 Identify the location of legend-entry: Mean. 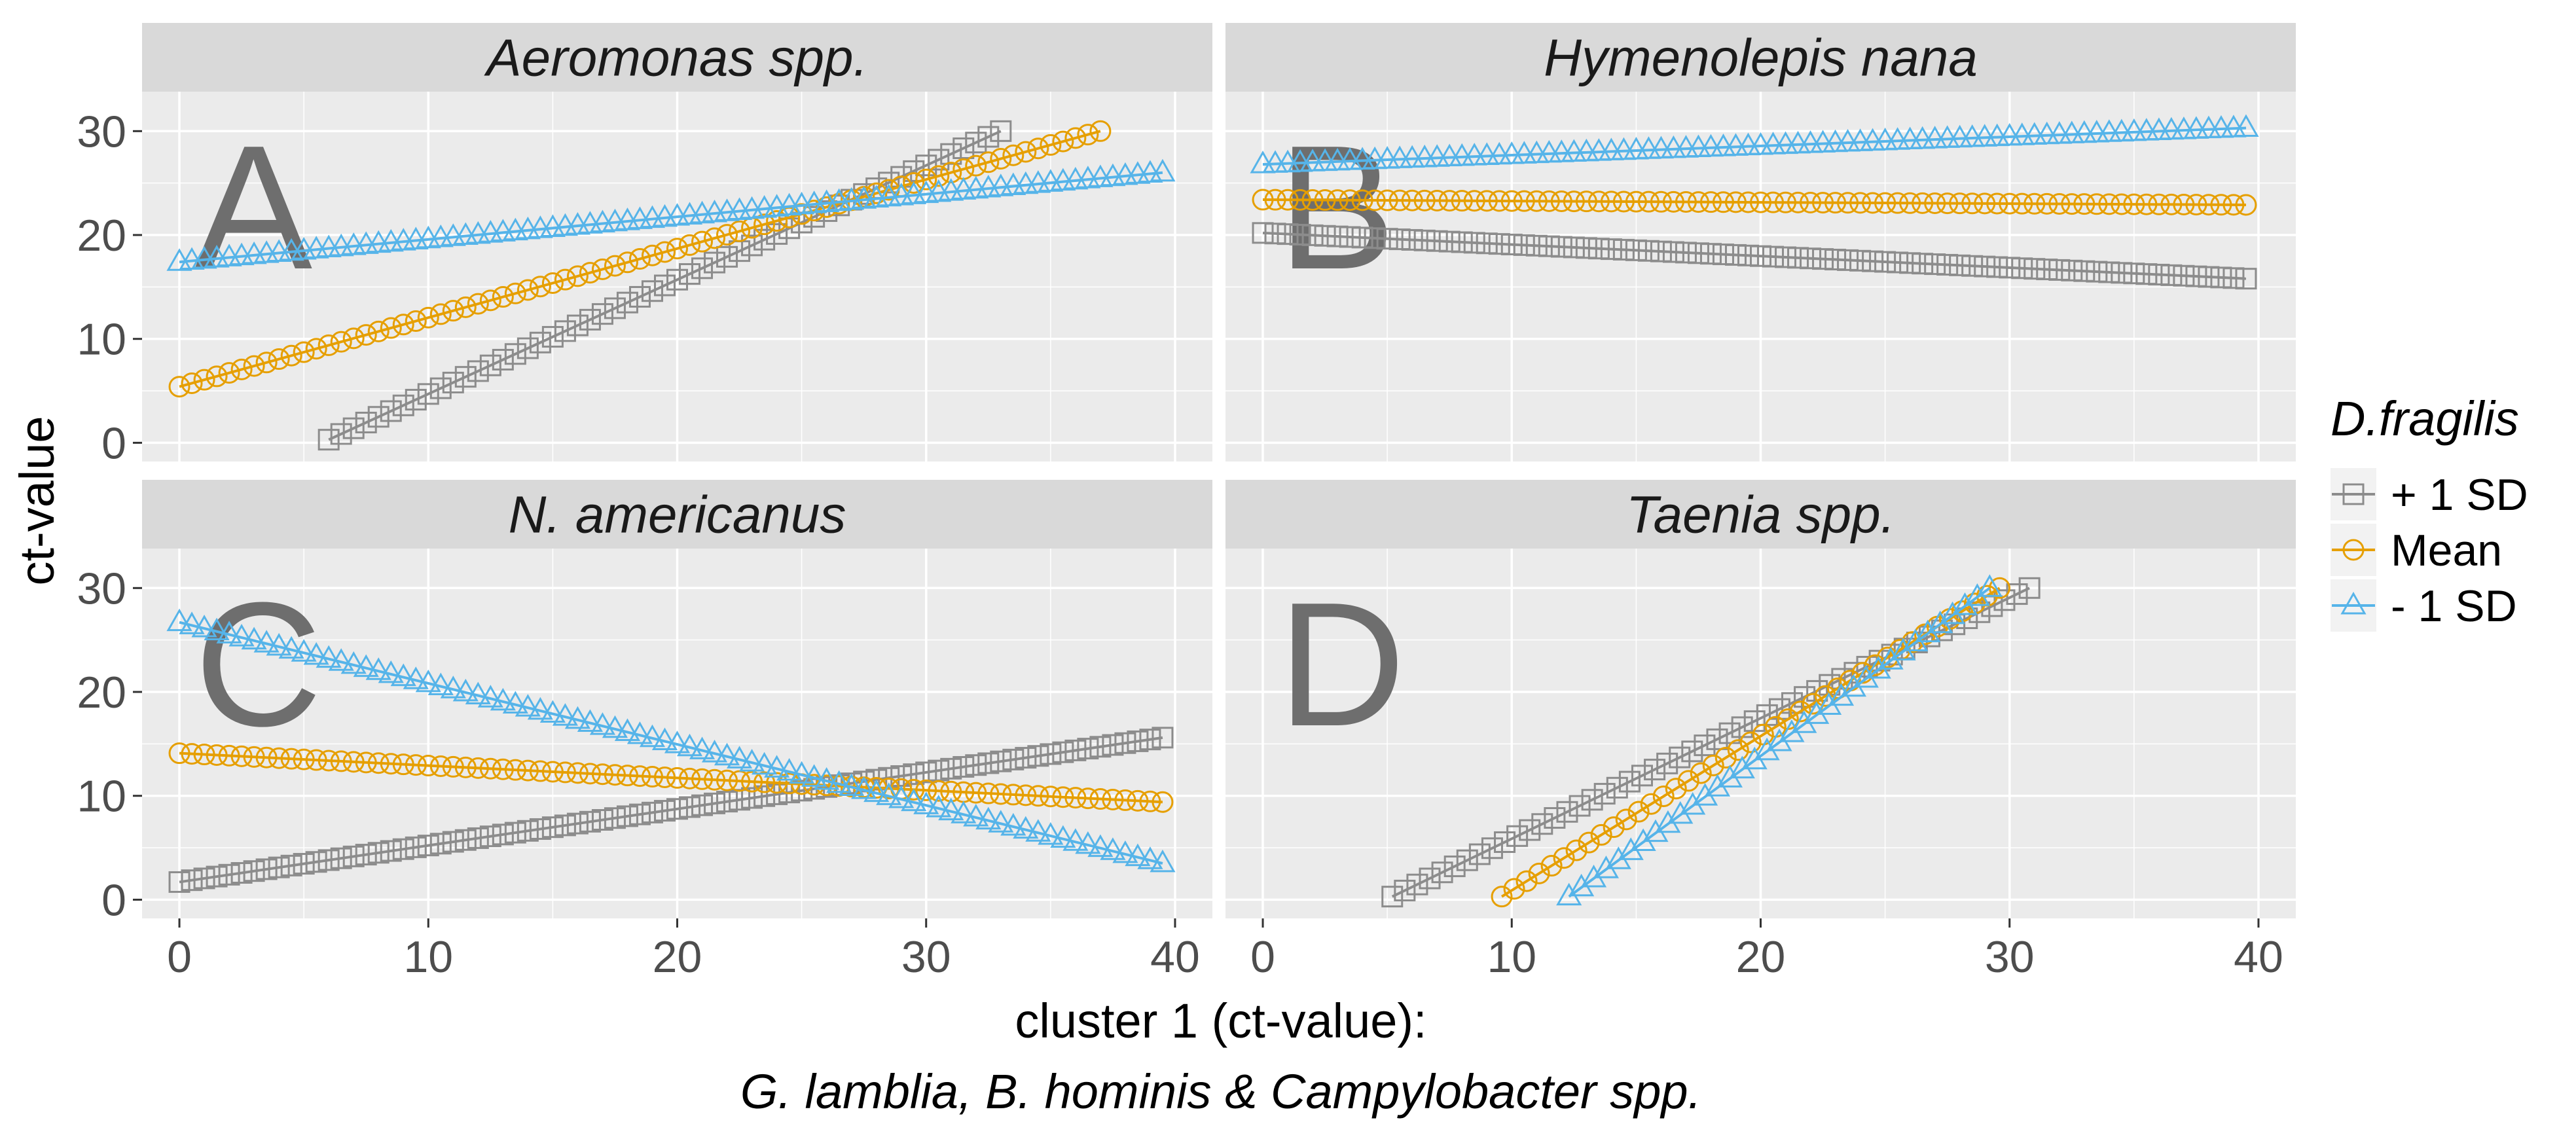
(2416, 550).